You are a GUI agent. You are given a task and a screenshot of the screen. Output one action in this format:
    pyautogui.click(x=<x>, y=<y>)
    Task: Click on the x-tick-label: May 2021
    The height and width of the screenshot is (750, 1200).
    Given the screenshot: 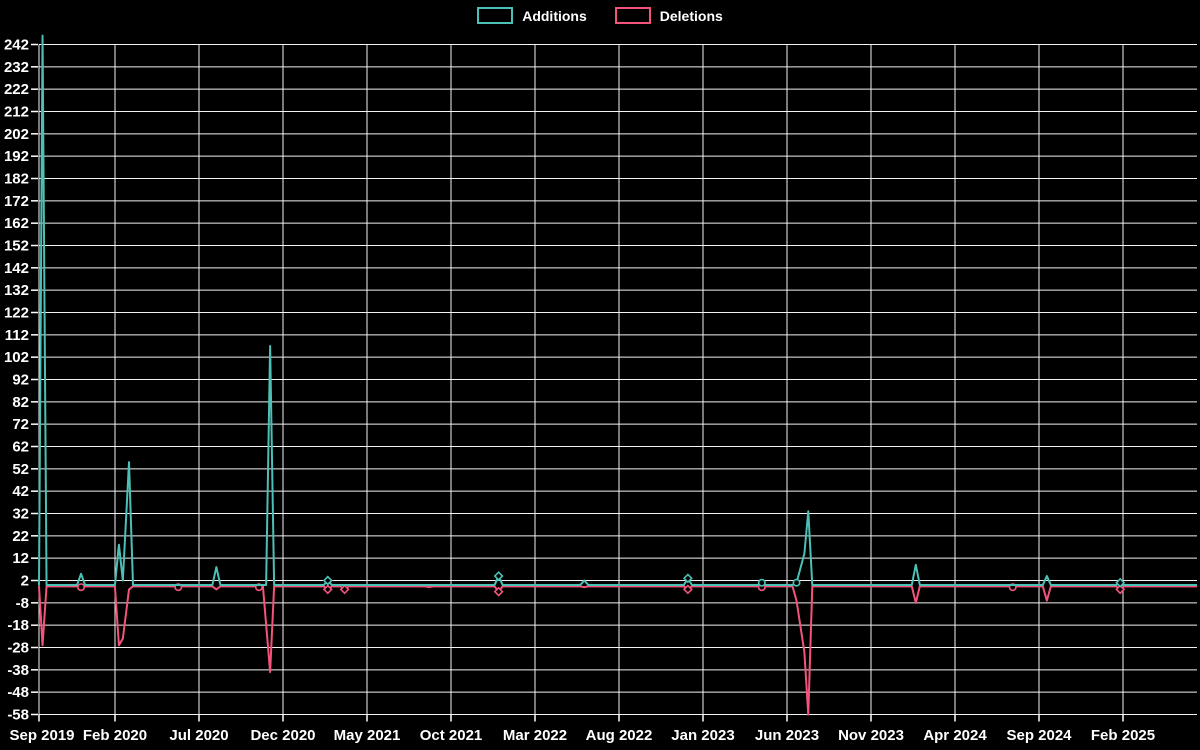 What is the action you would take?
    pyautogui.click(x=367, y=735)
    